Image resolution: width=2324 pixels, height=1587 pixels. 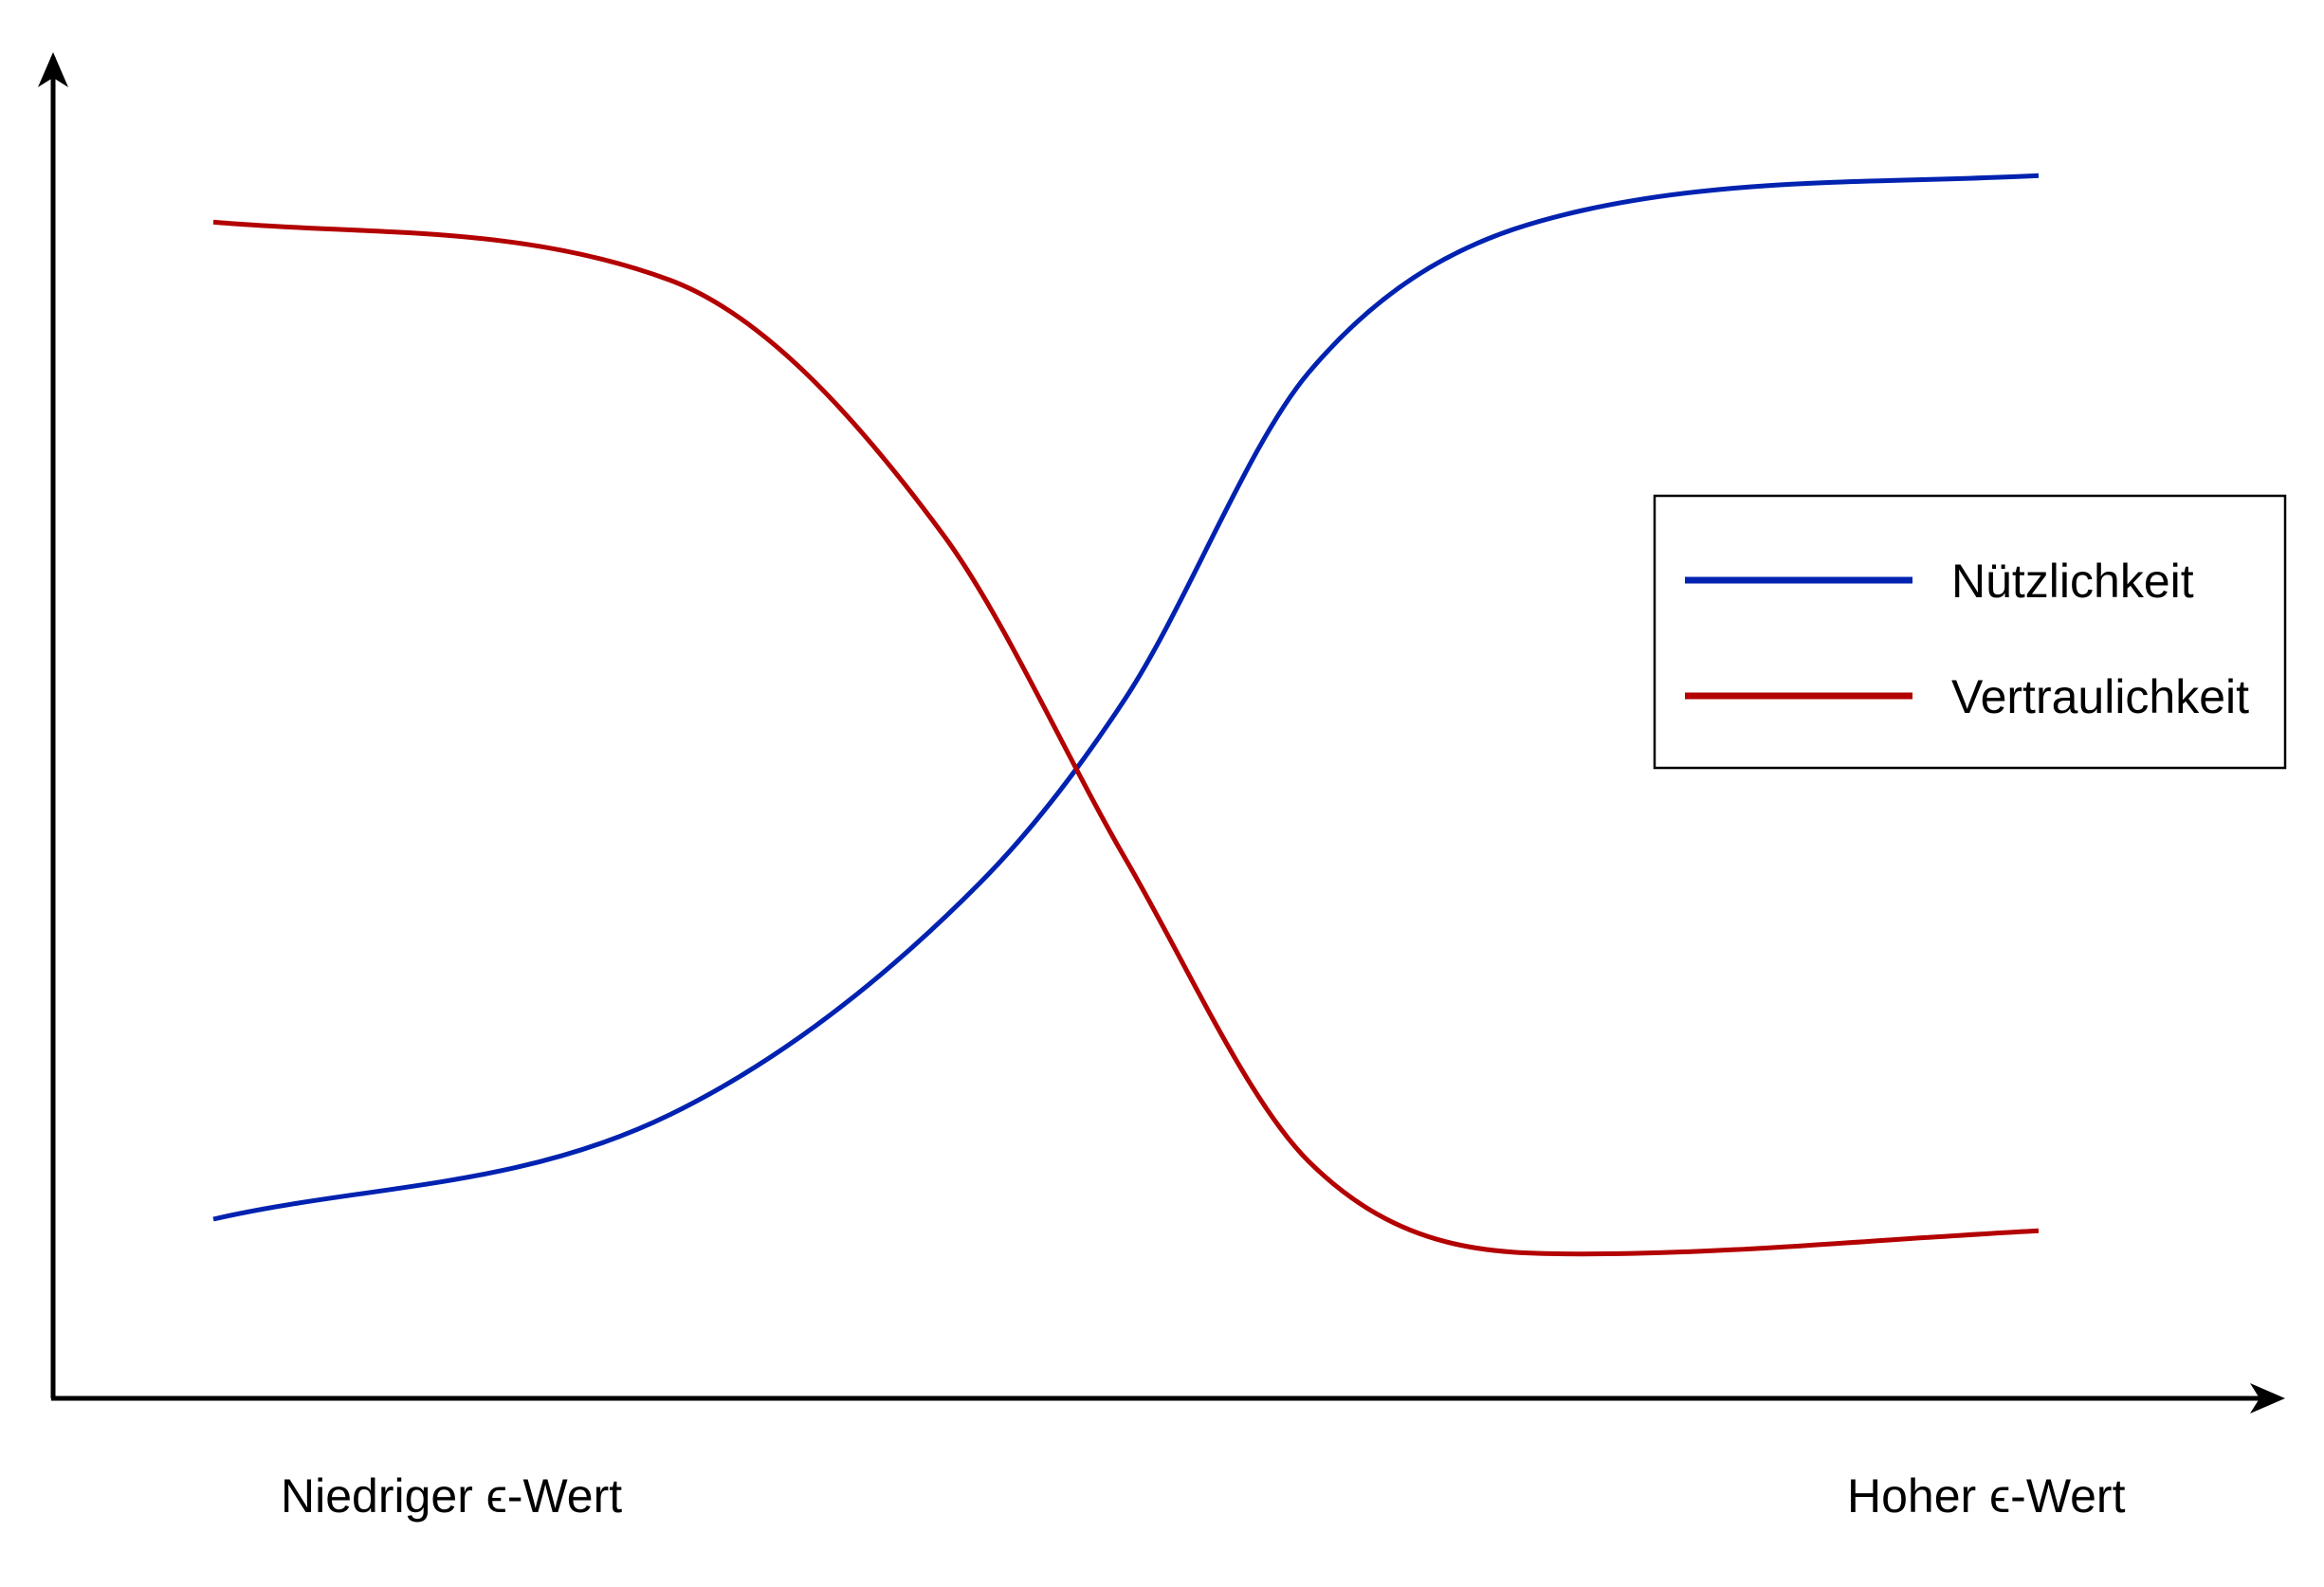 I want to click on x-tick-label-high: Hoher ϵ-Wert, so click(x=1986, y=1496).